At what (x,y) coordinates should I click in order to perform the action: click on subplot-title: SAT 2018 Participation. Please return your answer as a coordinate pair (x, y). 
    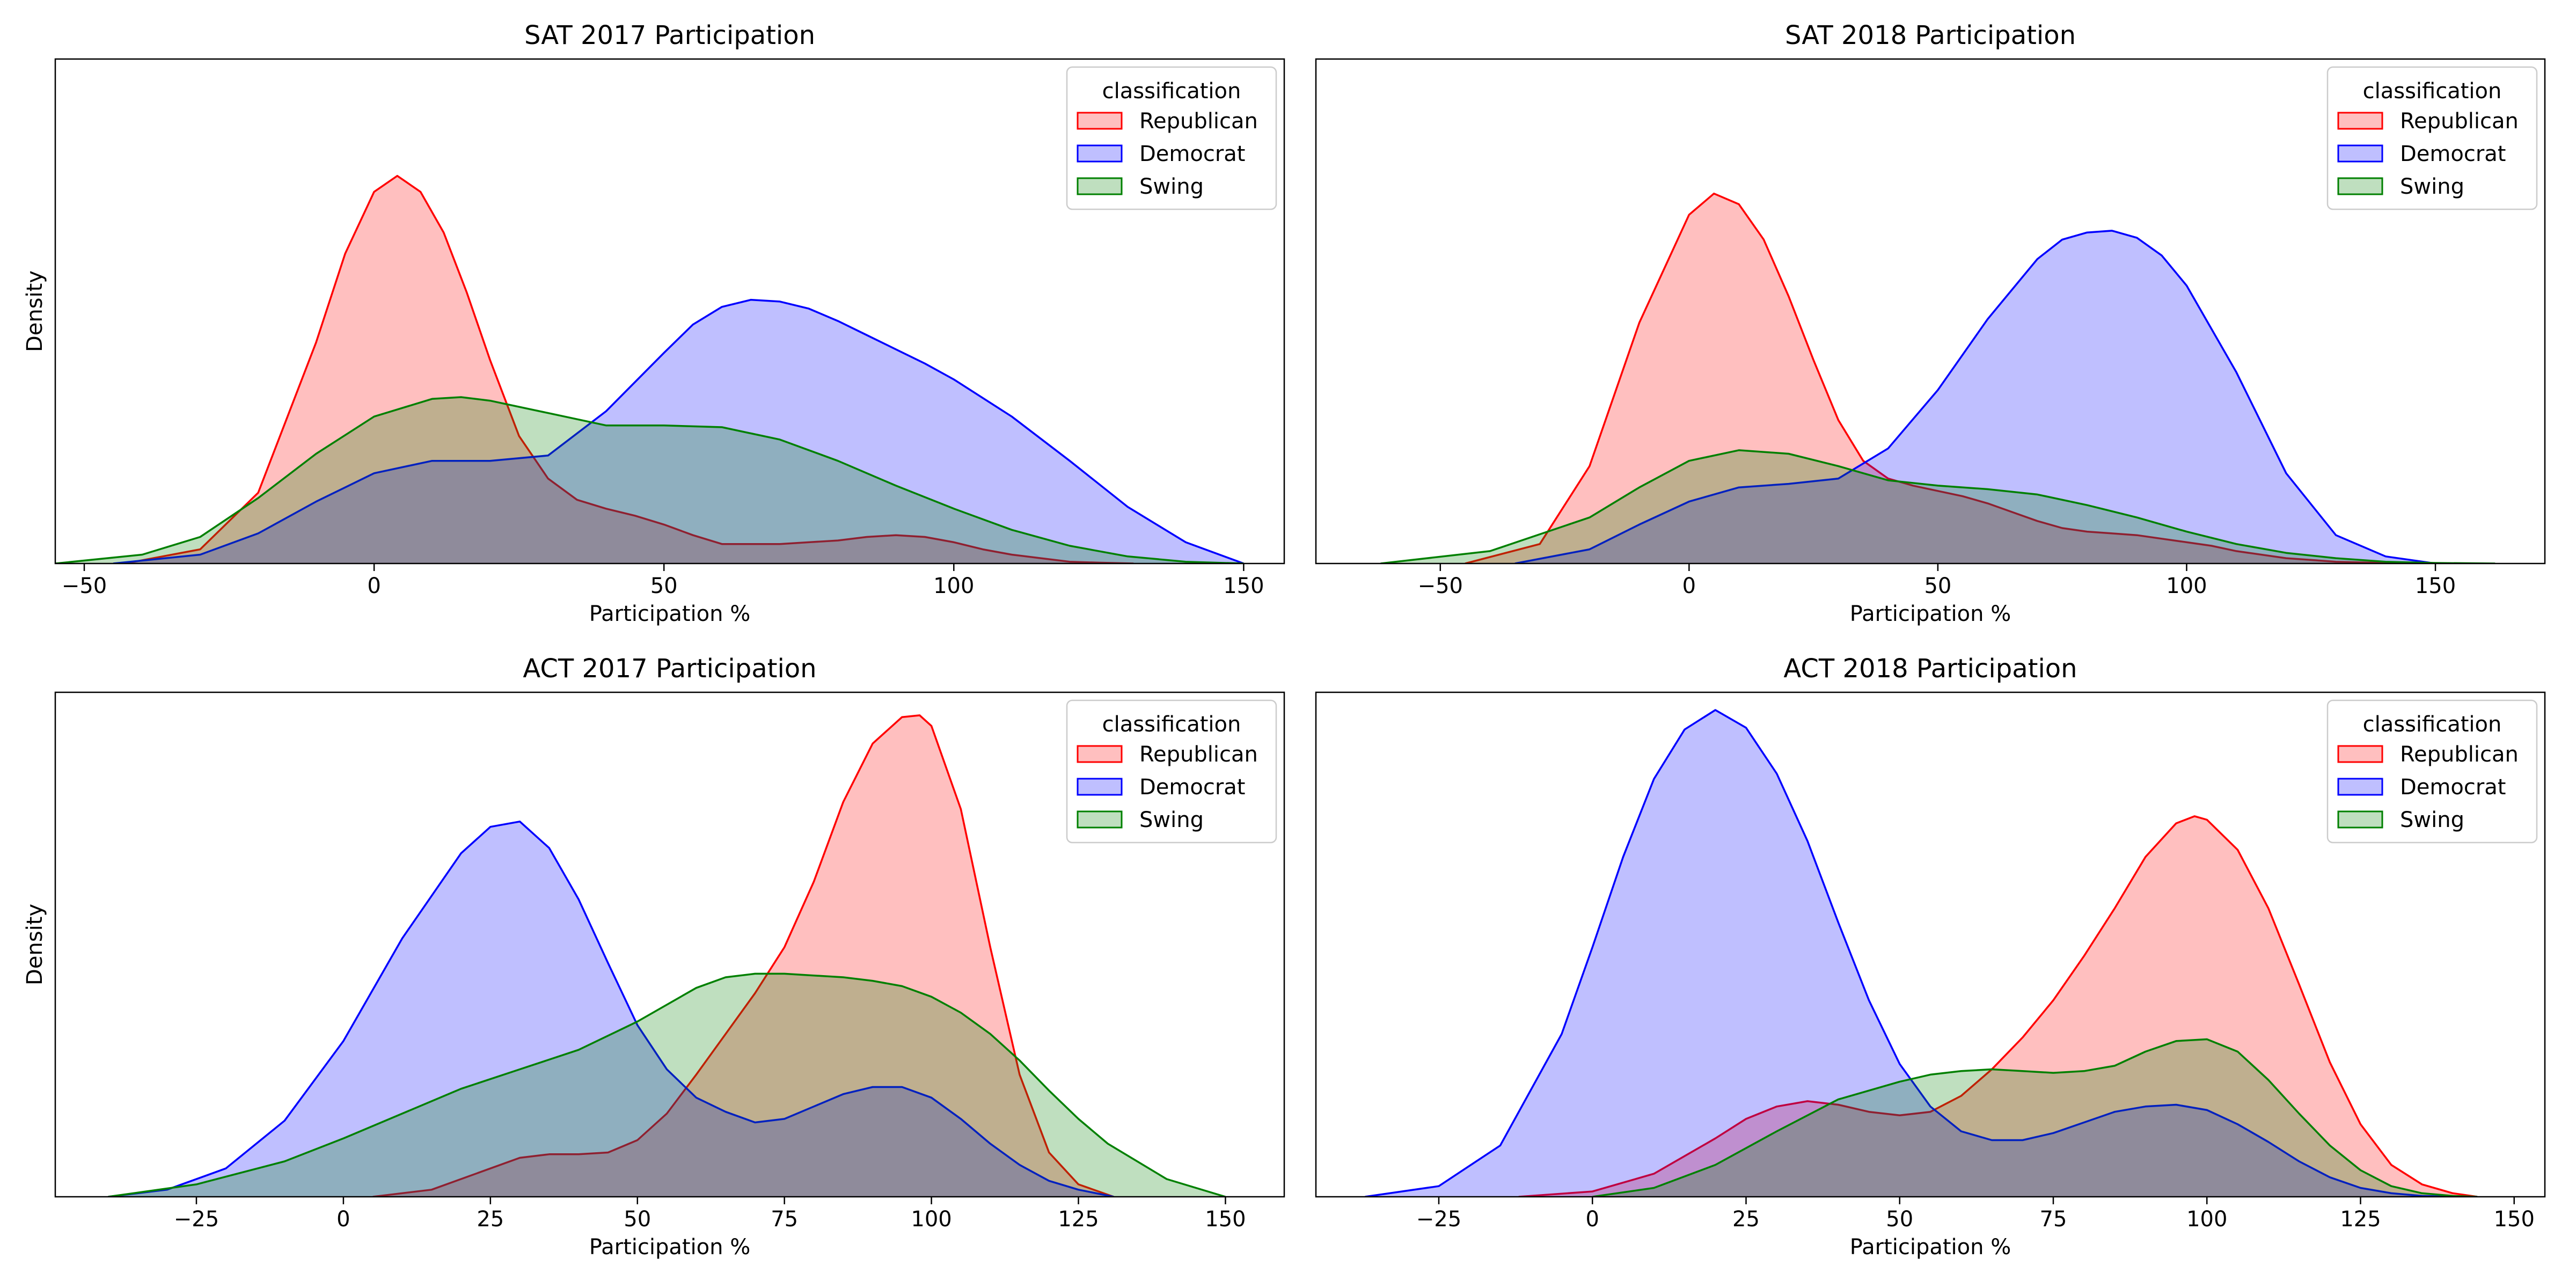
    Looking at the image, I should click on (1930, 35).